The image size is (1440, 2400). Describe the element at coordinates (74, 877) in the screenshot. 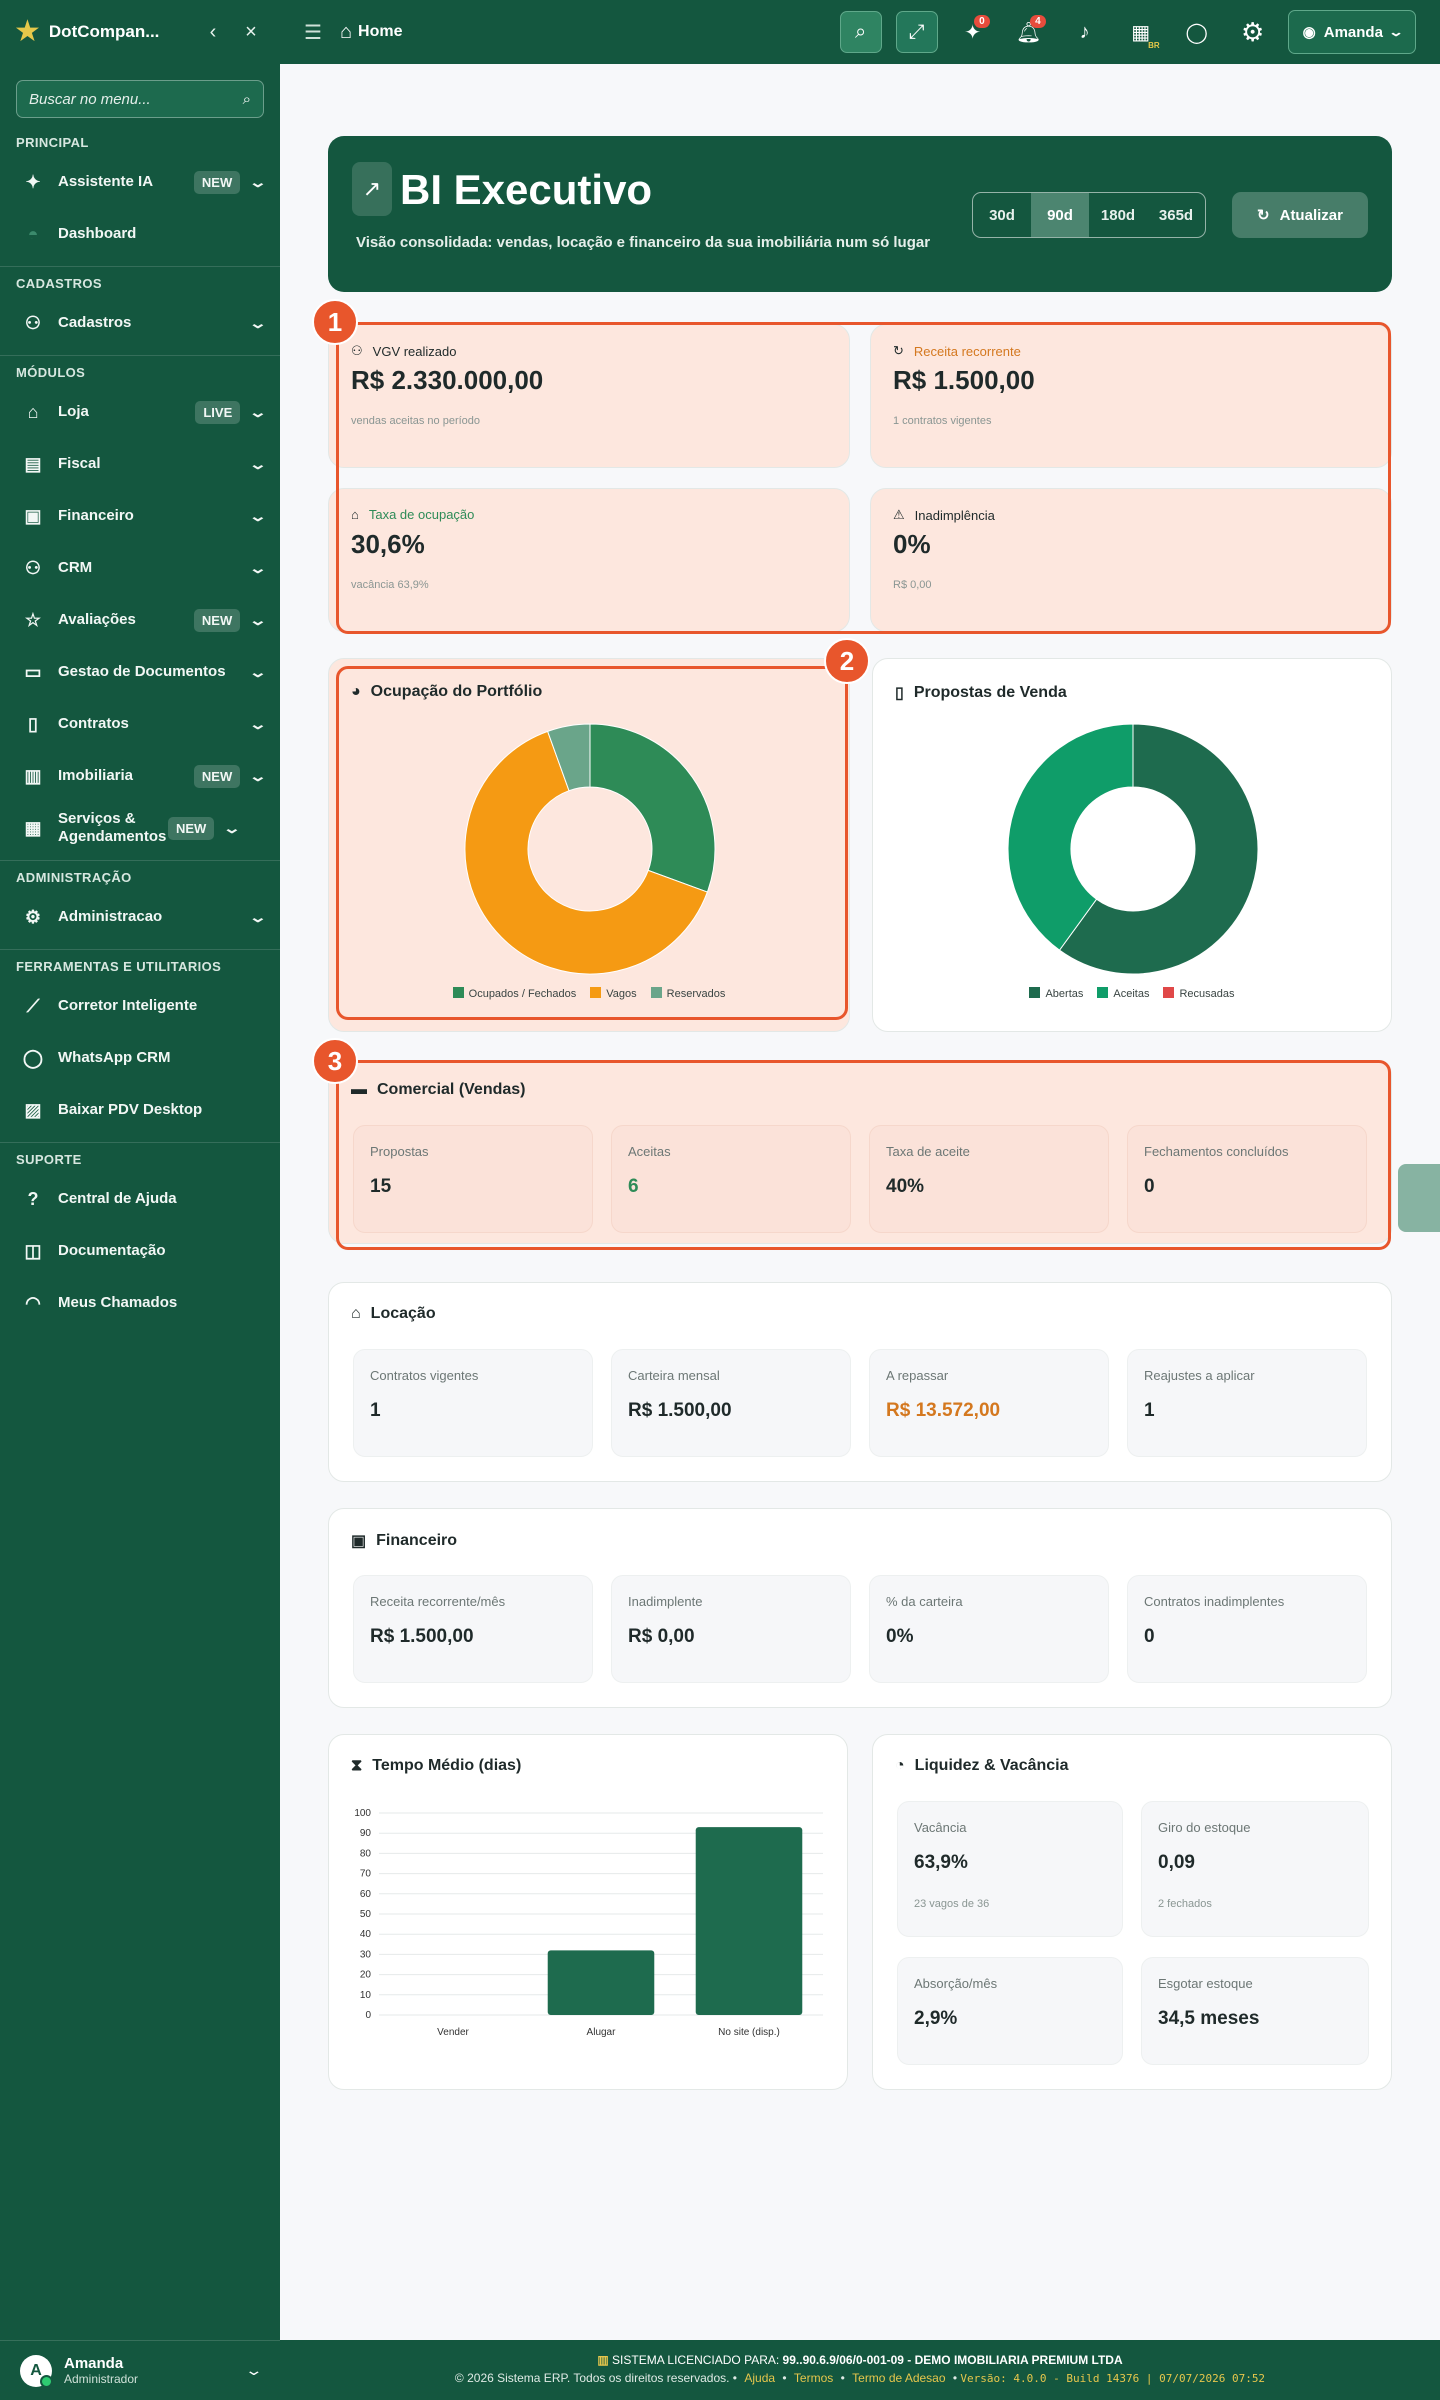

I see `section-administracao: ADMINISTRAÇÃO` at that location.